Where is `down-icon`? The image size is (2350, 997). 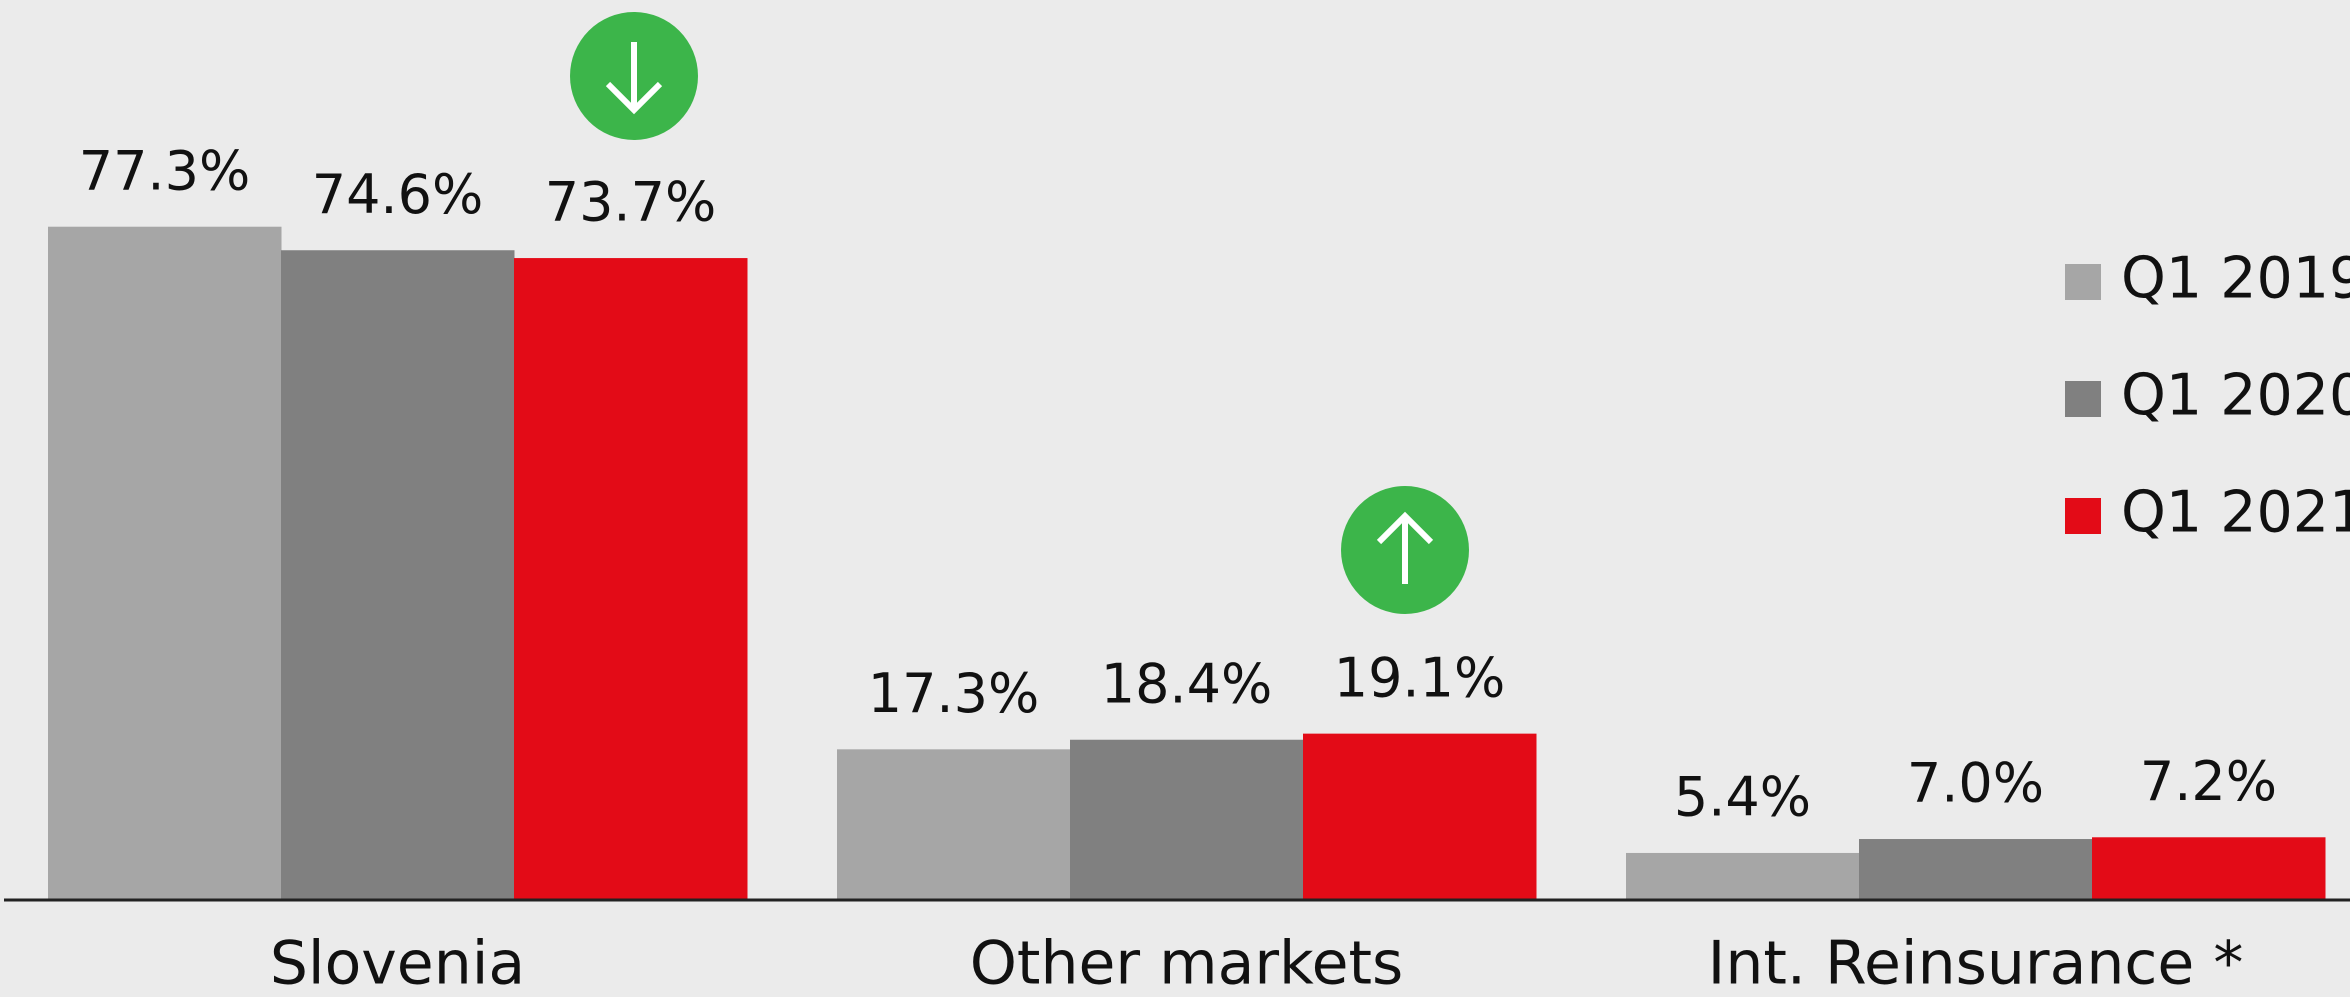
down-icon is located at coordinates (634, 76).